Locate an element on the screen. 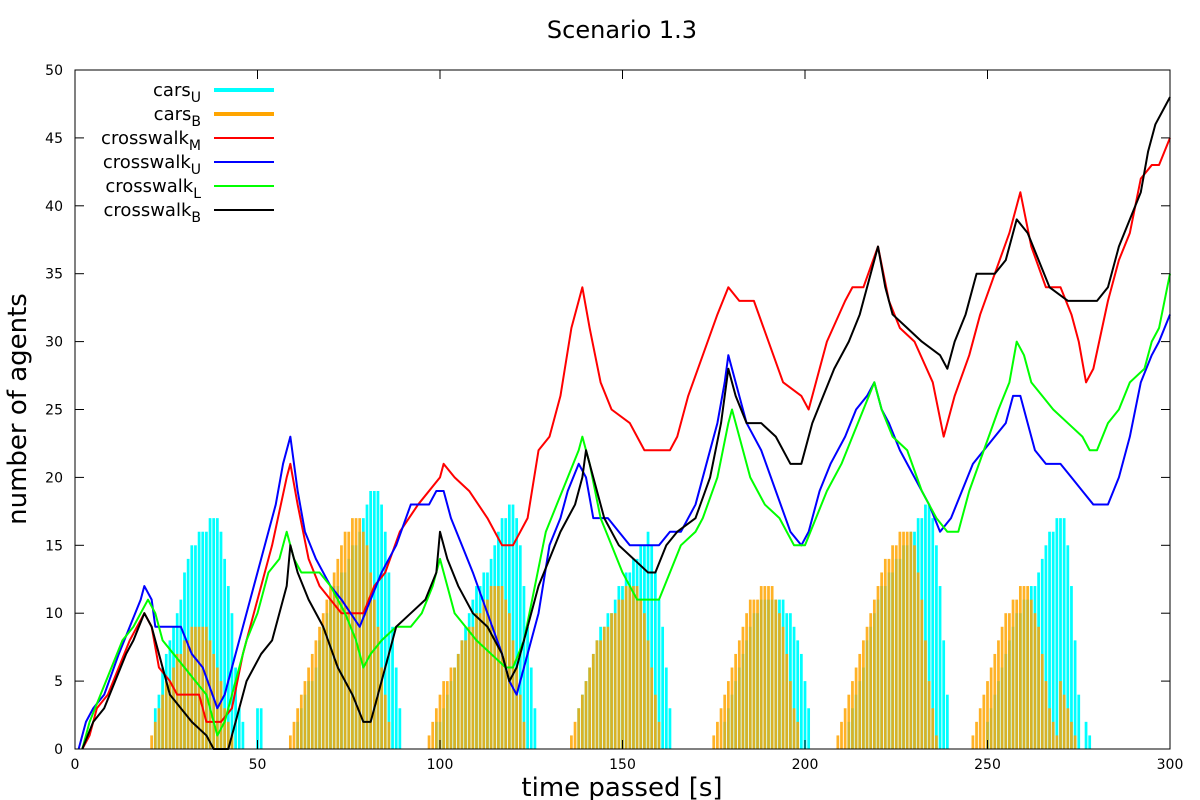  x-tick-label: 100 is located at coordinates (440, 765).